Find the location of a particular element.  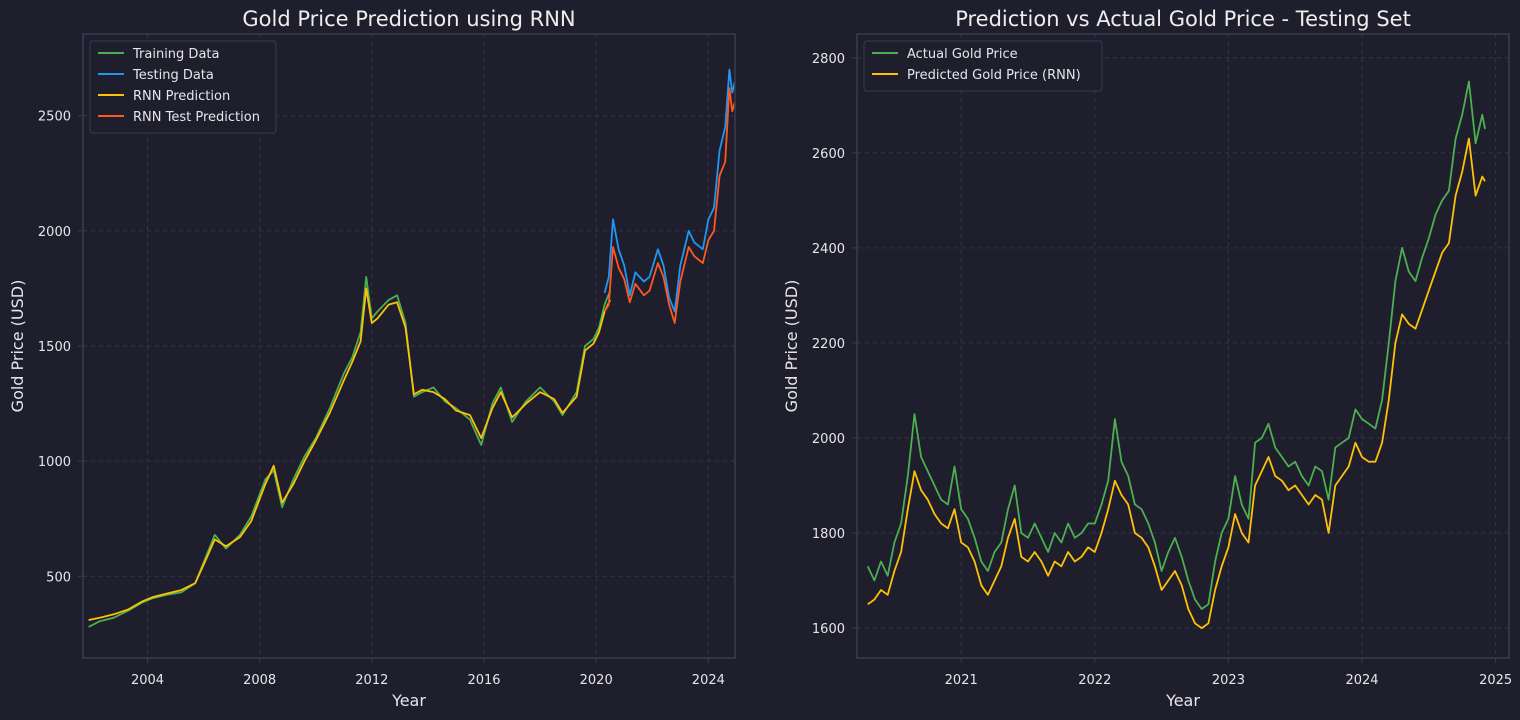

y-tick-label: 1600 is located at coordinates (828, 629).